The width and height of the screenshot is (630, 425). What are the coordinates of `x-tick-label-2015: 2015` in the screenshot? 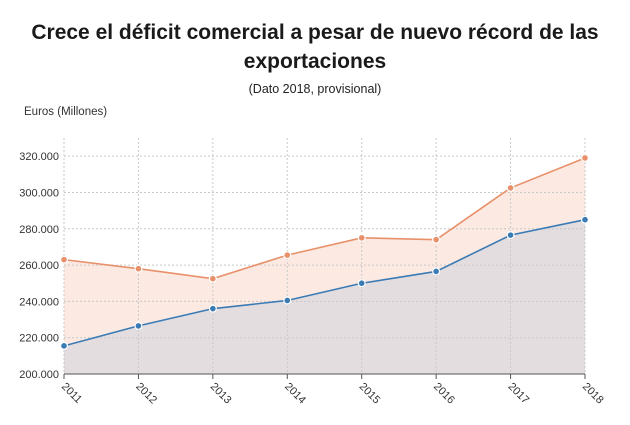 It's located at (370, 394).